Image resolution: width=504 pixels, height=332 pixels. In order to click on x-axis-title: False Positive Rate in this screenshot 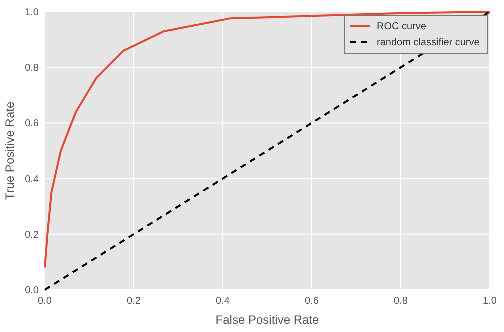, I will do `click(268, 320)`.